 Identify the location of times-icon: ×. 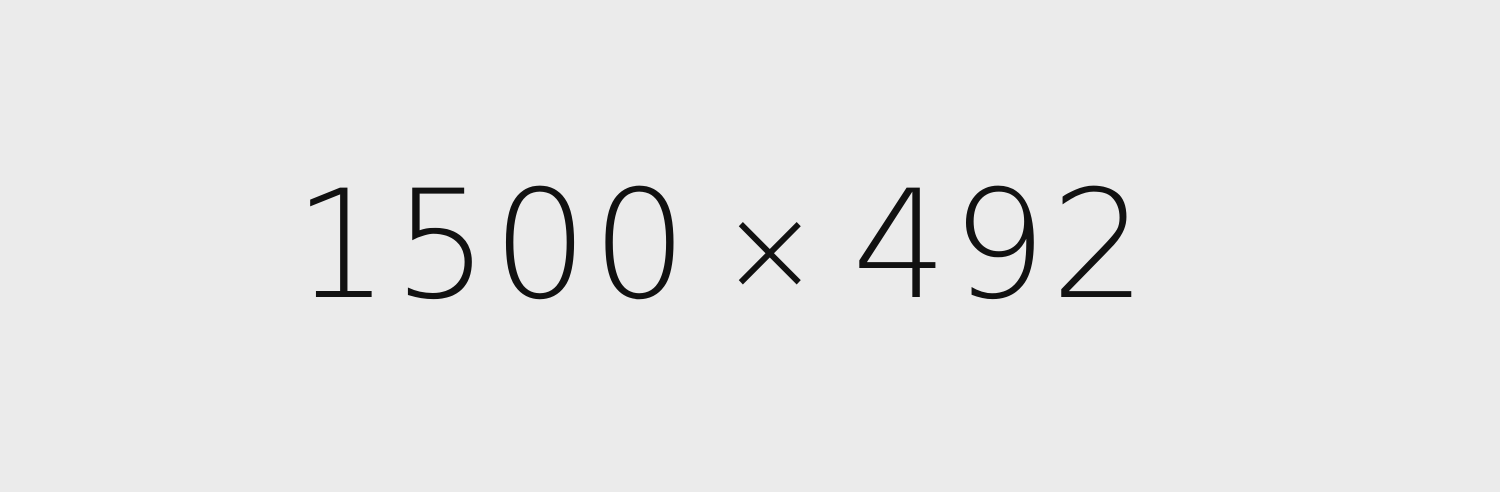
(771, 250).